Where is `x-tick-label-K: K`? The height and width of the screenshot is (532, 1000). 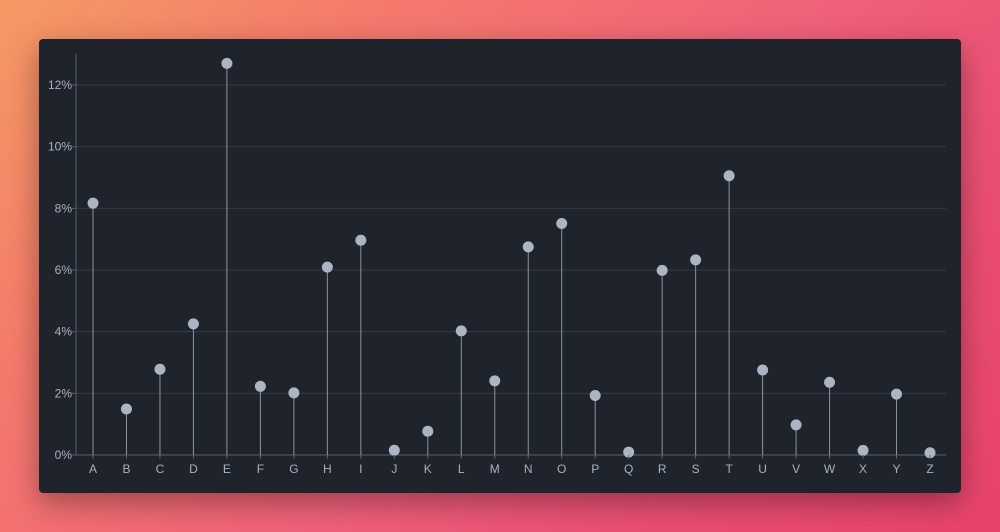 x-tick-label-K: K is located at coordinates (428, 469).